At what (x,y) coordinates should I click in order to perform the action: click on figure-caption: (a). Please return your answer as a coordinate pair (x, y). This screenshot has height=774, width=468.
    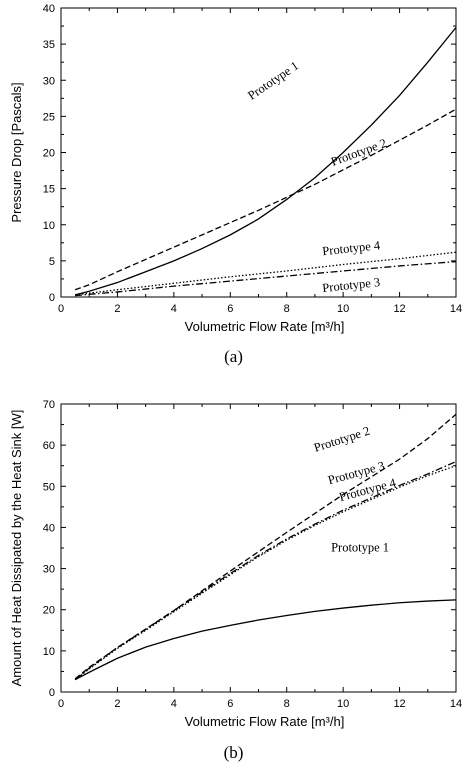
    Looking at the image, I should click on (233, 356).